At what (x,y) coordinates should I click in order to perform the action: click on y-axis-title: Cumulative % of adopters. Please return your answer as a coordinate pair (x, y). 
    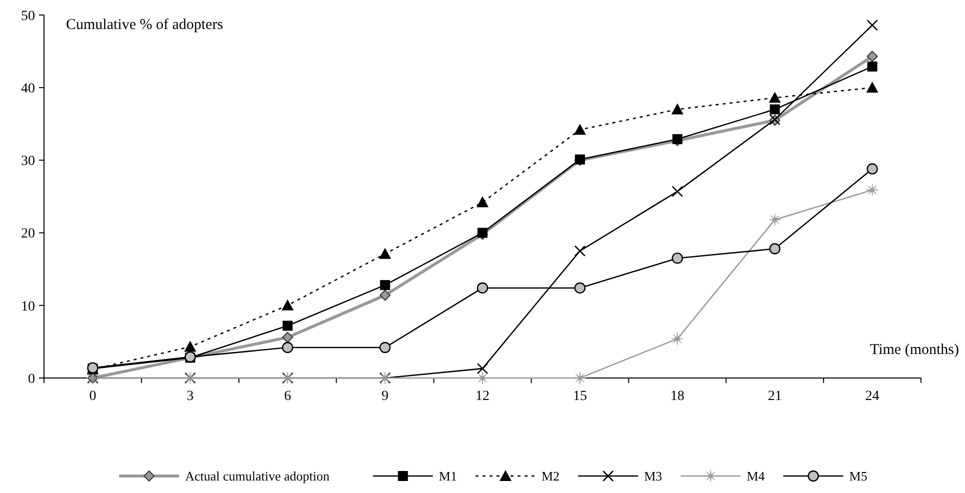
    Looking at the image, I should click on (145, 25).